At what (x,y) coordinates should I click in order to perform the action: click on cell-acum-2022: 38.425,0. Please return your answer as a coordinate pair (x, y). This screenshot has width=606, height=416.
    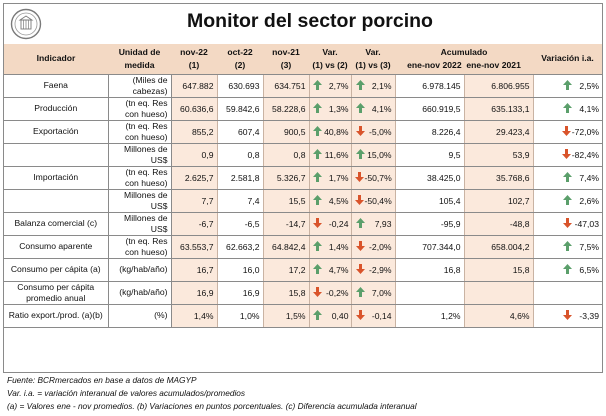
    Looking at the image, I should click on (430, 178).